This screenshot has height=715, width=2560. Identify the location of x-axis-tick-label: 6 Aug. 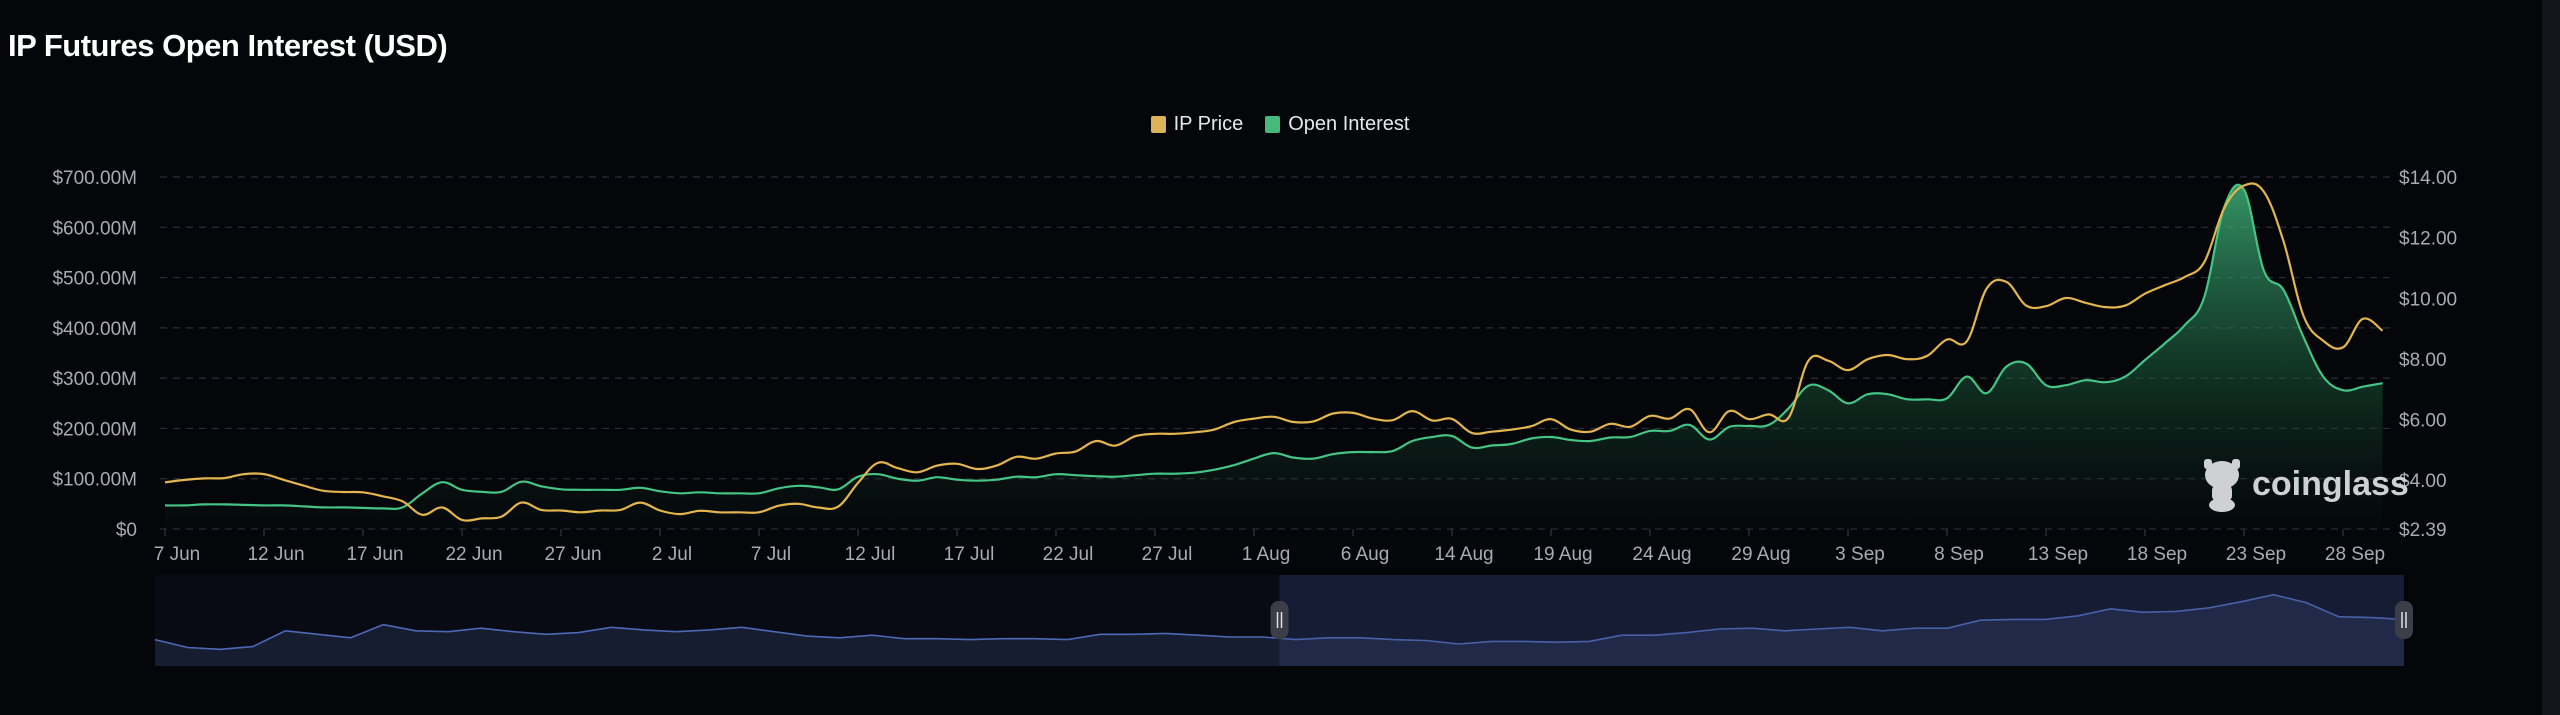
(1365, 554).